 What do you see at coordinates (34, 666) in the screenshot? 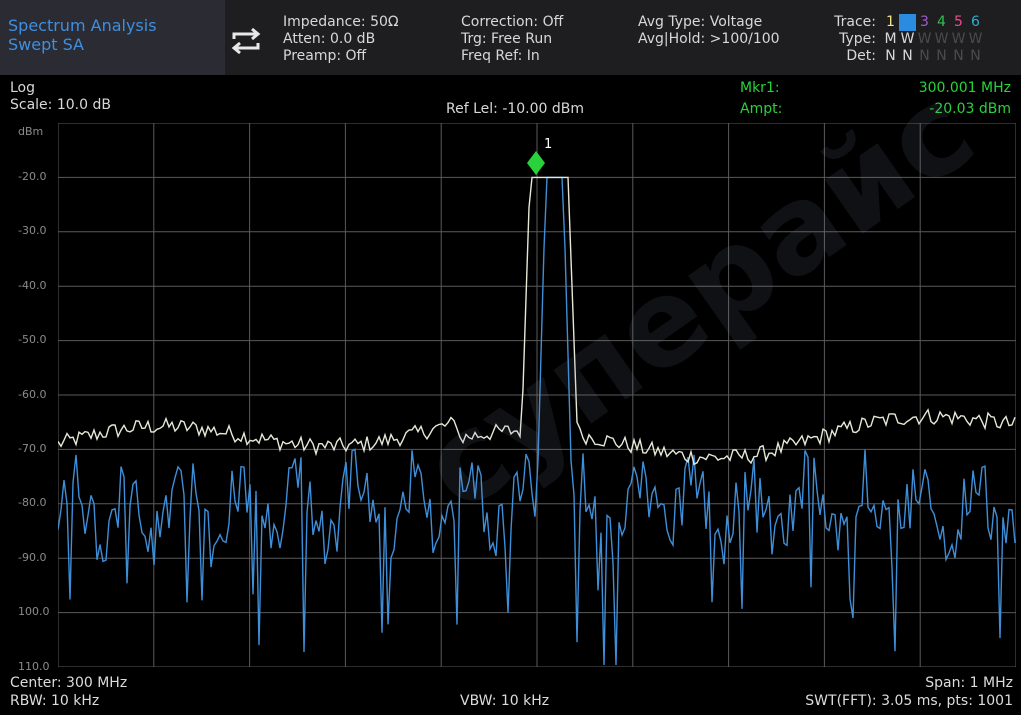
I see `y-axis-label: 110.0` at bounding box center [34, 666].